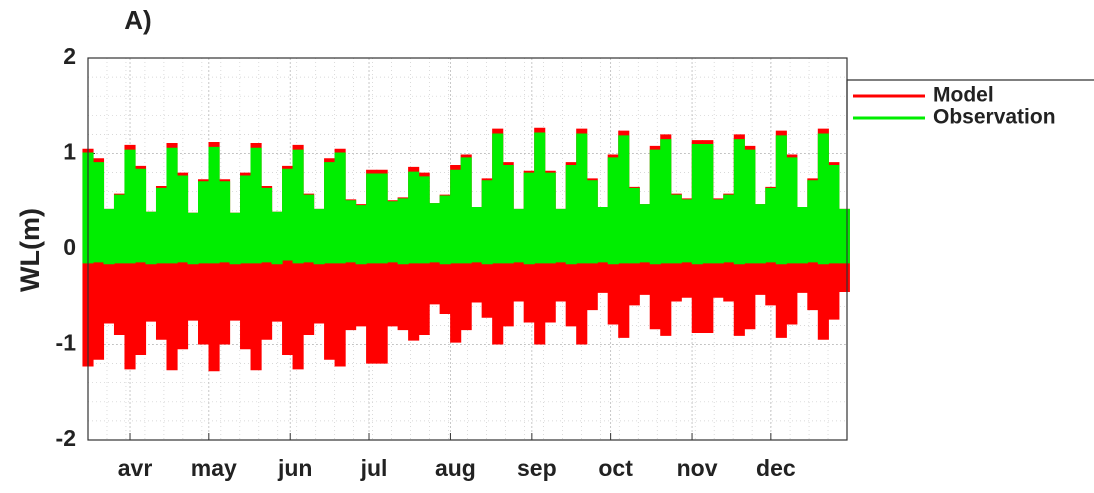 Image resolution: width=1094 pixels, height=493 pixels. I want to click on y-tick-label: 0, so click(69, 247).